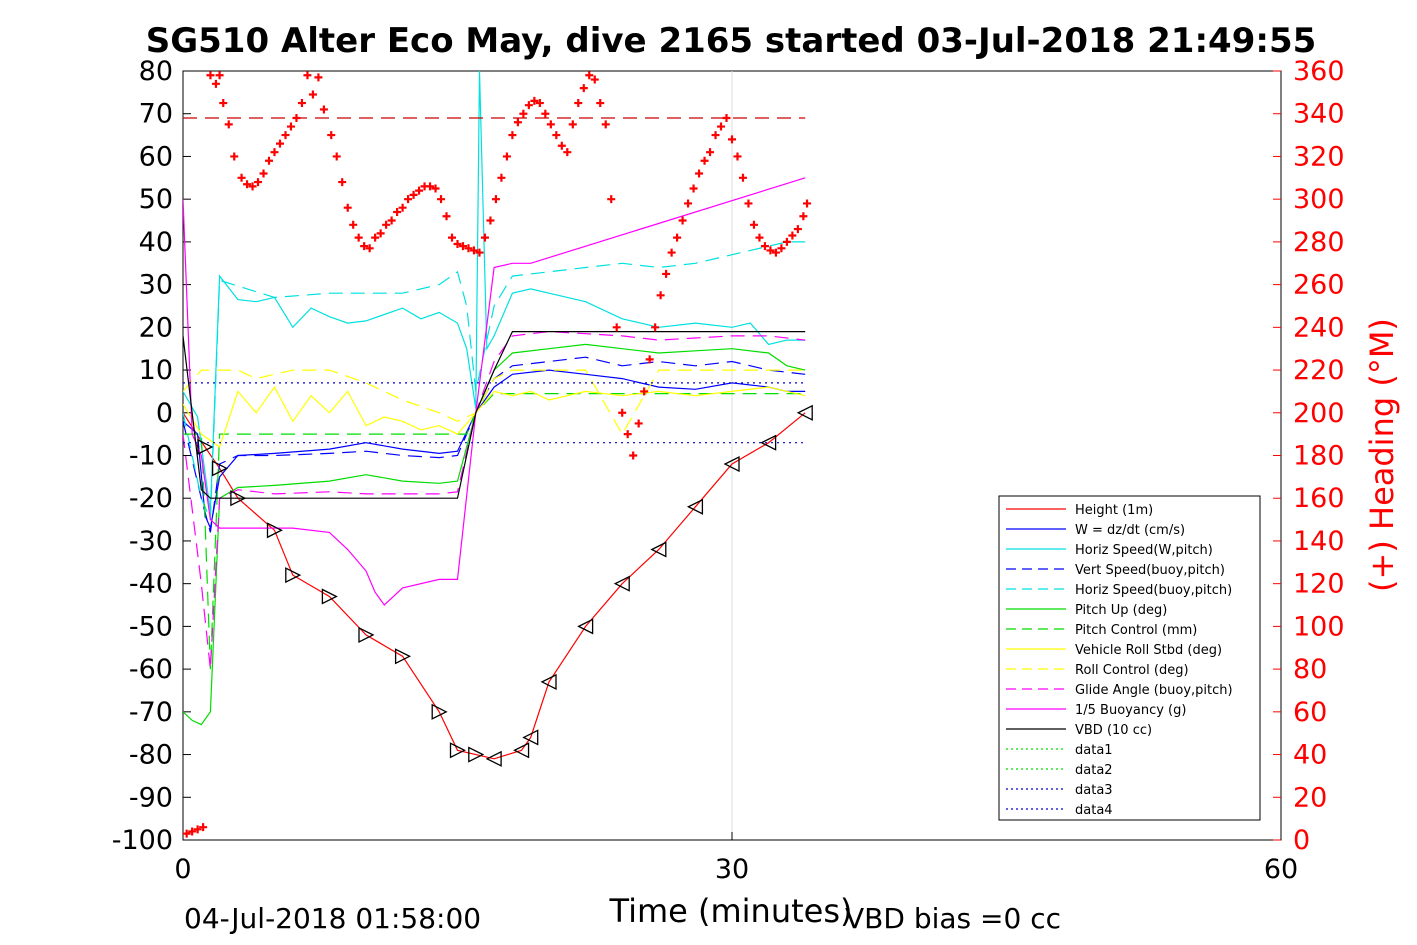 The width and height of the screenshot is (1417, 945). I want to click on y-tick-label: -60, so click(151, 669).